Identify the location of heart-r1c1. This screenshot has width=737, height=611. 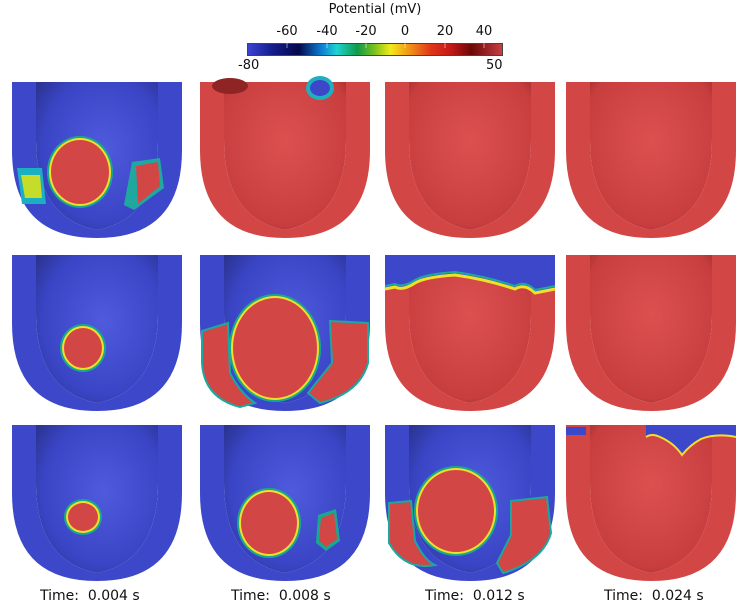
(97, 160).